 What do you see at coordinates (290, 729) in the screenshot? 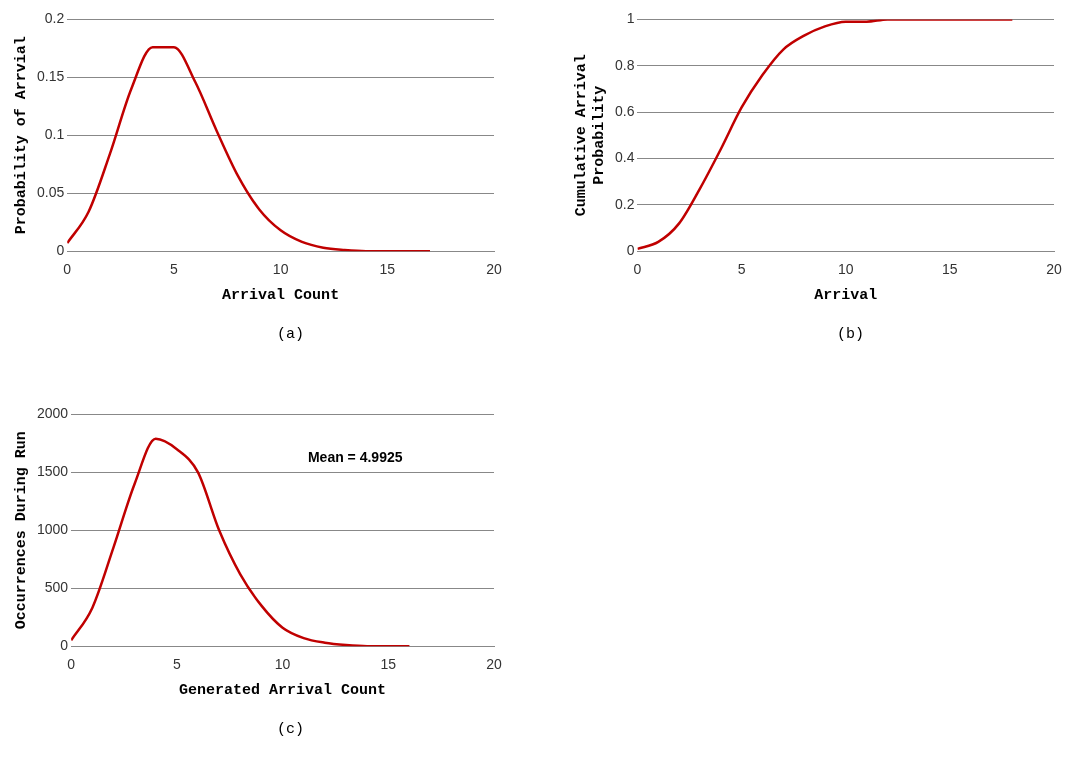
I see `text: (c)` at bounding box center [290, 729].